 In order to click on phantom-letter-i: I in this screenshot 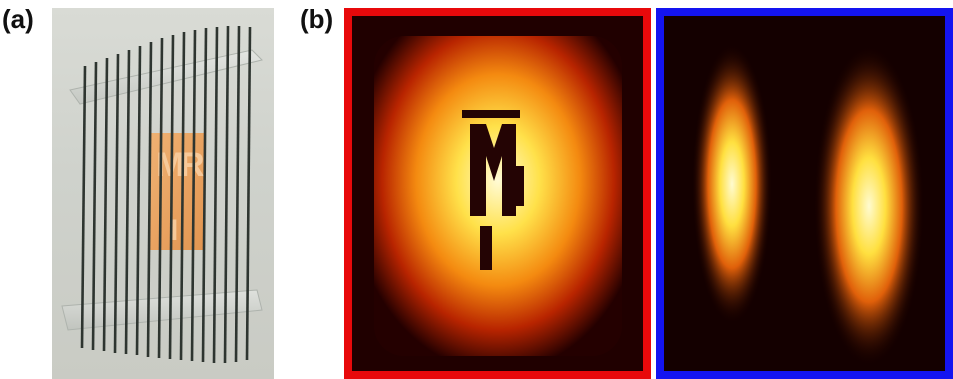, I will do `click(174, 230)`.